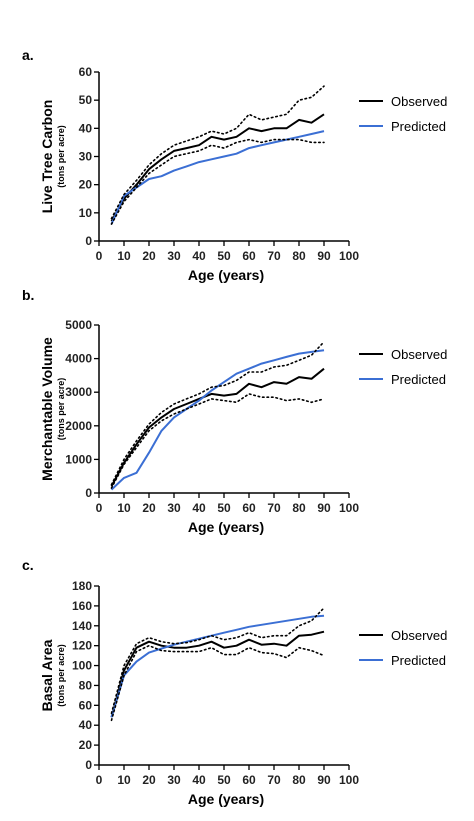 This screenshot has height=821, width=474. Describe the element at coordinates (86, 157) in the screenshot. I see `y-tick-label: 30` at that location.